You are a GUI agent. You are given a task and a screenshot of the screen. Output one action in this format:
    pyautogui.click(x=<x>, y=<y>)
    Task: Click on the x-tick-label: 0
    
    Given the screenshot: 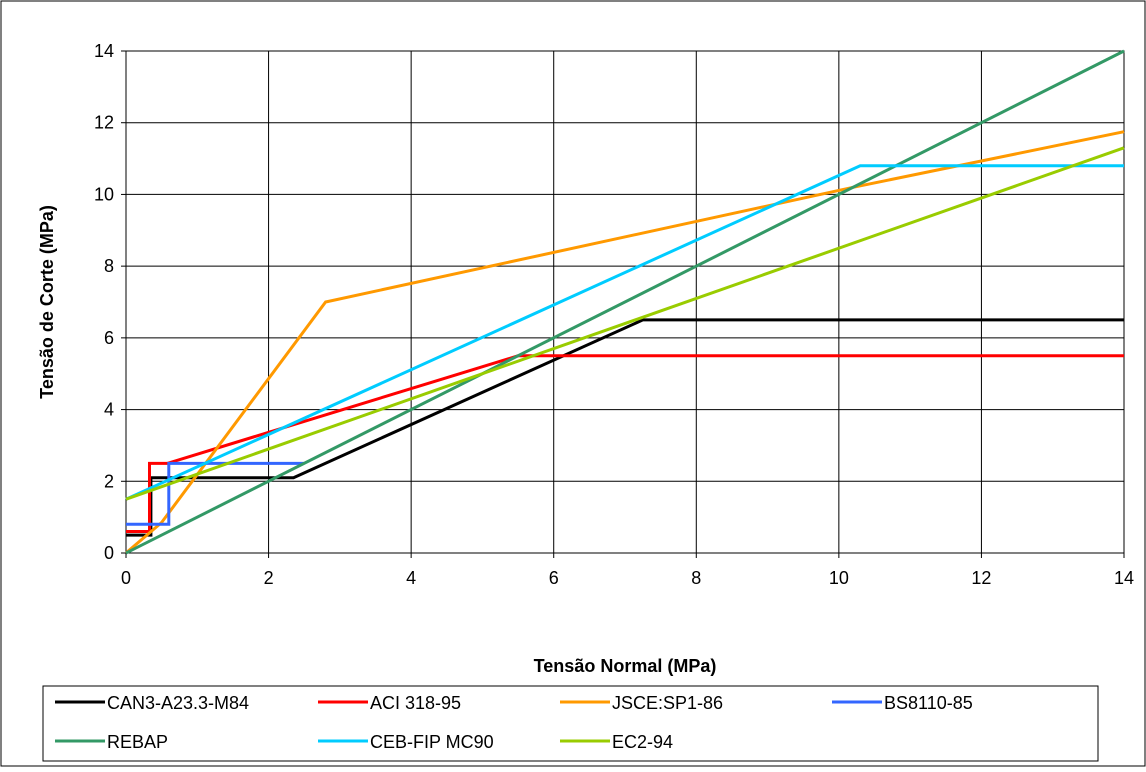 What is the action you would take?
    pyautogui.click(x=126, y=578)
    